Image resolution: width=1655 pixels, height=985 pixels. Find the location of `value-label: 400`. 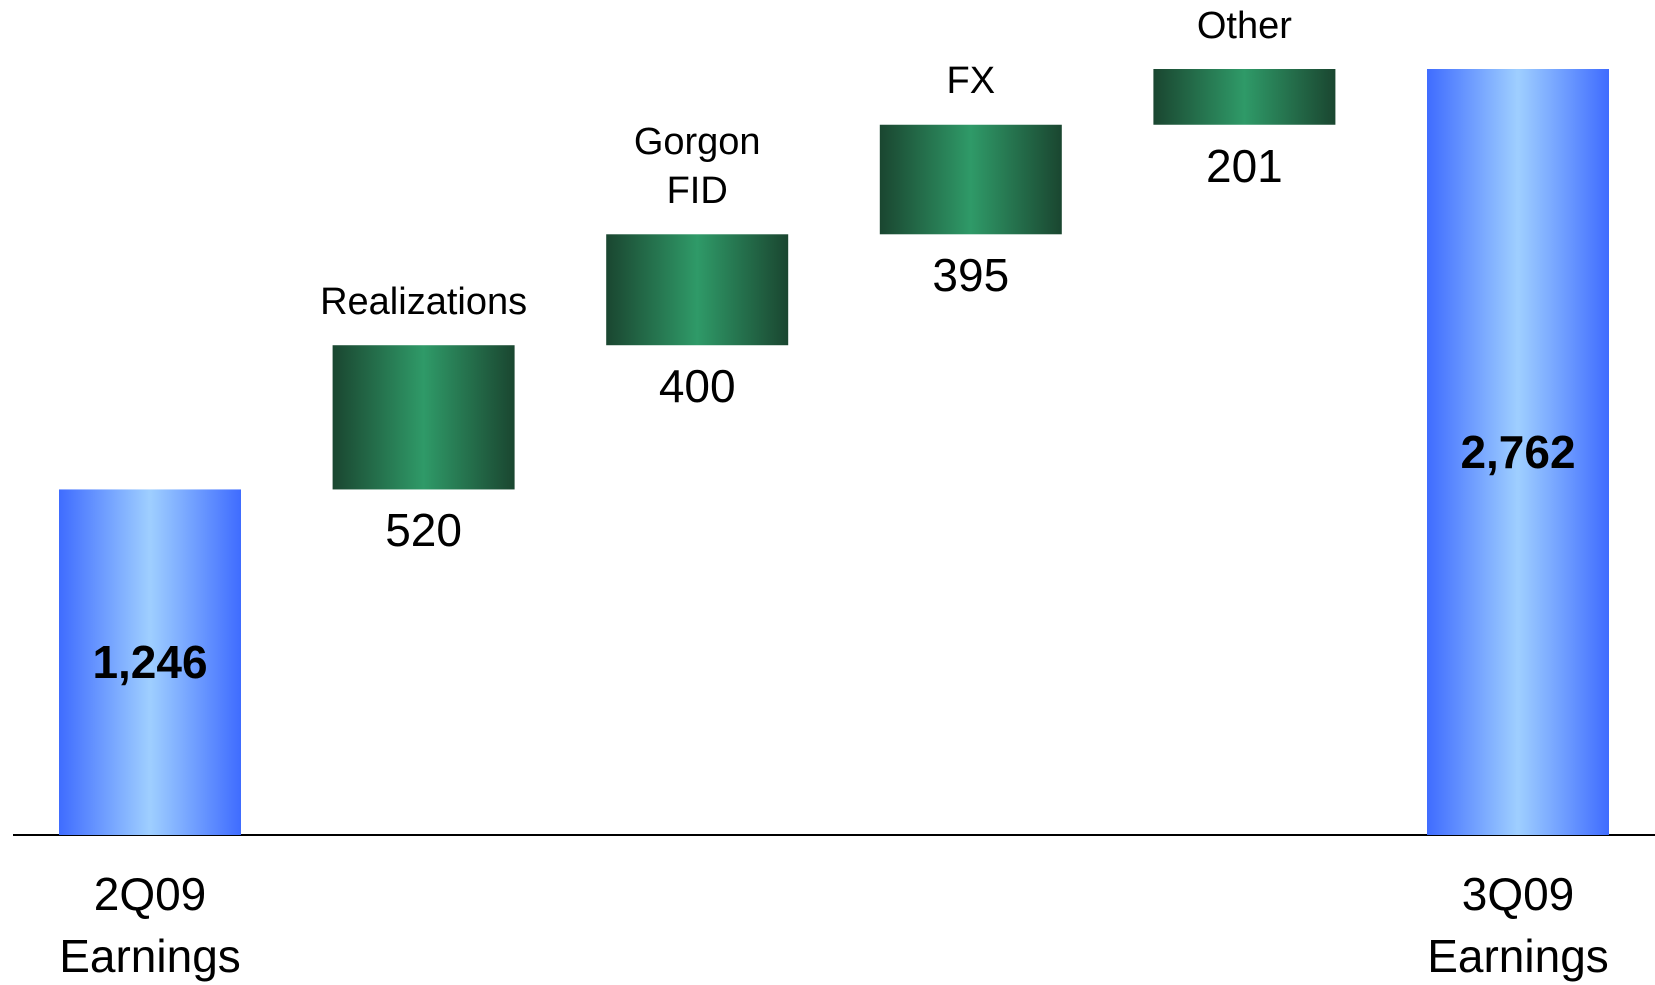

value-label: 400 is located at coordinates (697, 386).